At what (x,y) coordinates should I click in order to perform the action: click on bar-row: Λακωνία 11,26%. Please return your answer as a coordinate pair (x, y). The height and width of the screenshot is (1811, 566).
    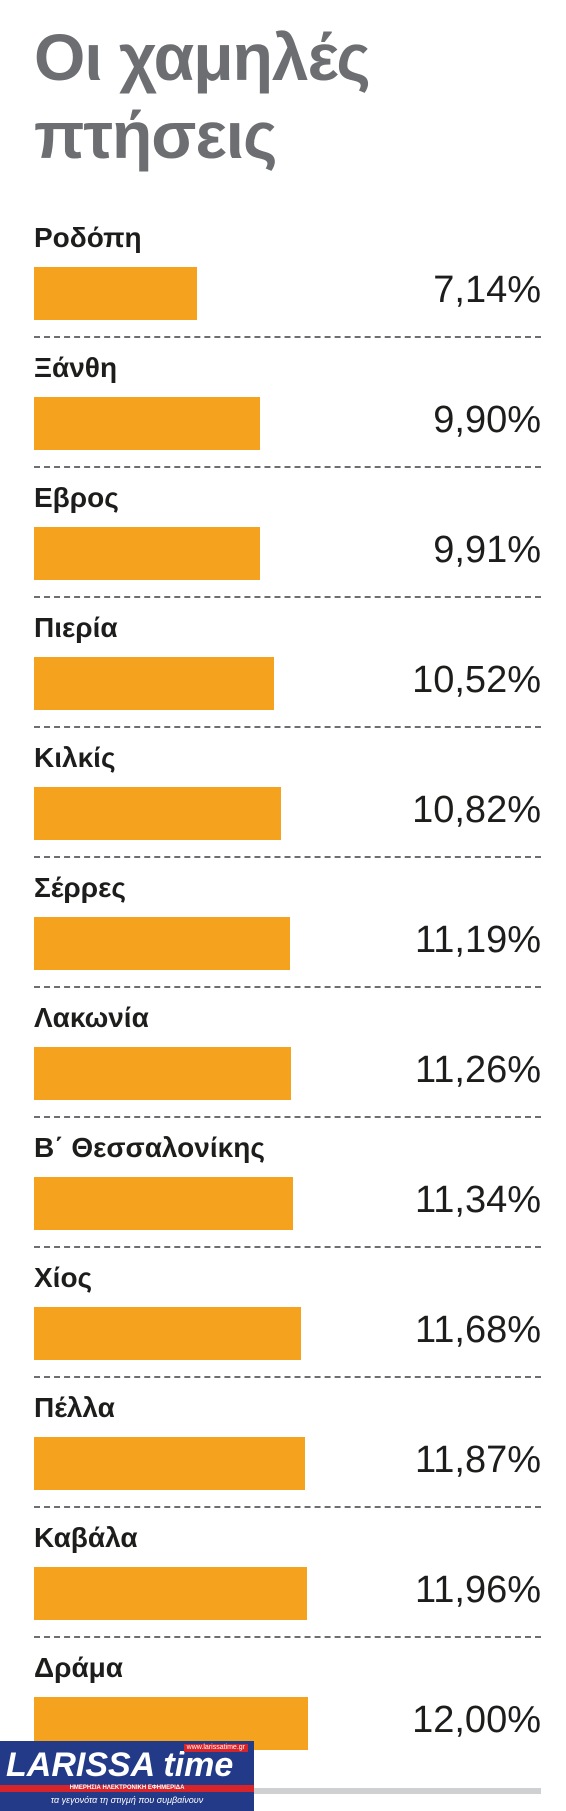
    Looking at the image, I should click on (283, 1062).